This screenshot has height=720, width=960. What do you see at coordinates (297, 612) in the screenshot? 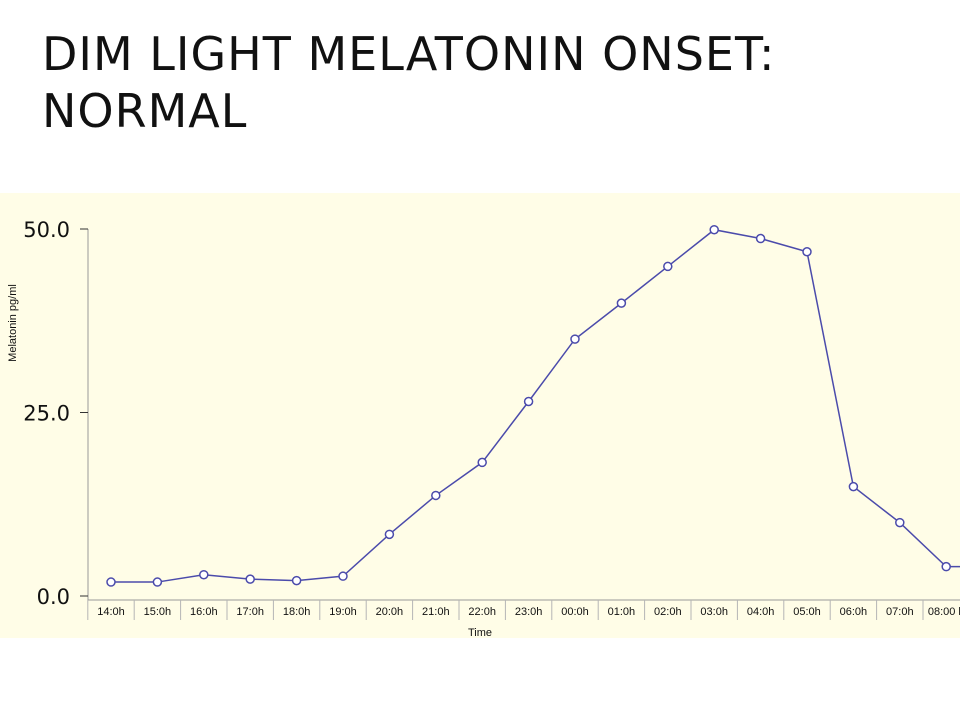
I see `x-tick-label: 18:0h` at bounding box center [297, 612].